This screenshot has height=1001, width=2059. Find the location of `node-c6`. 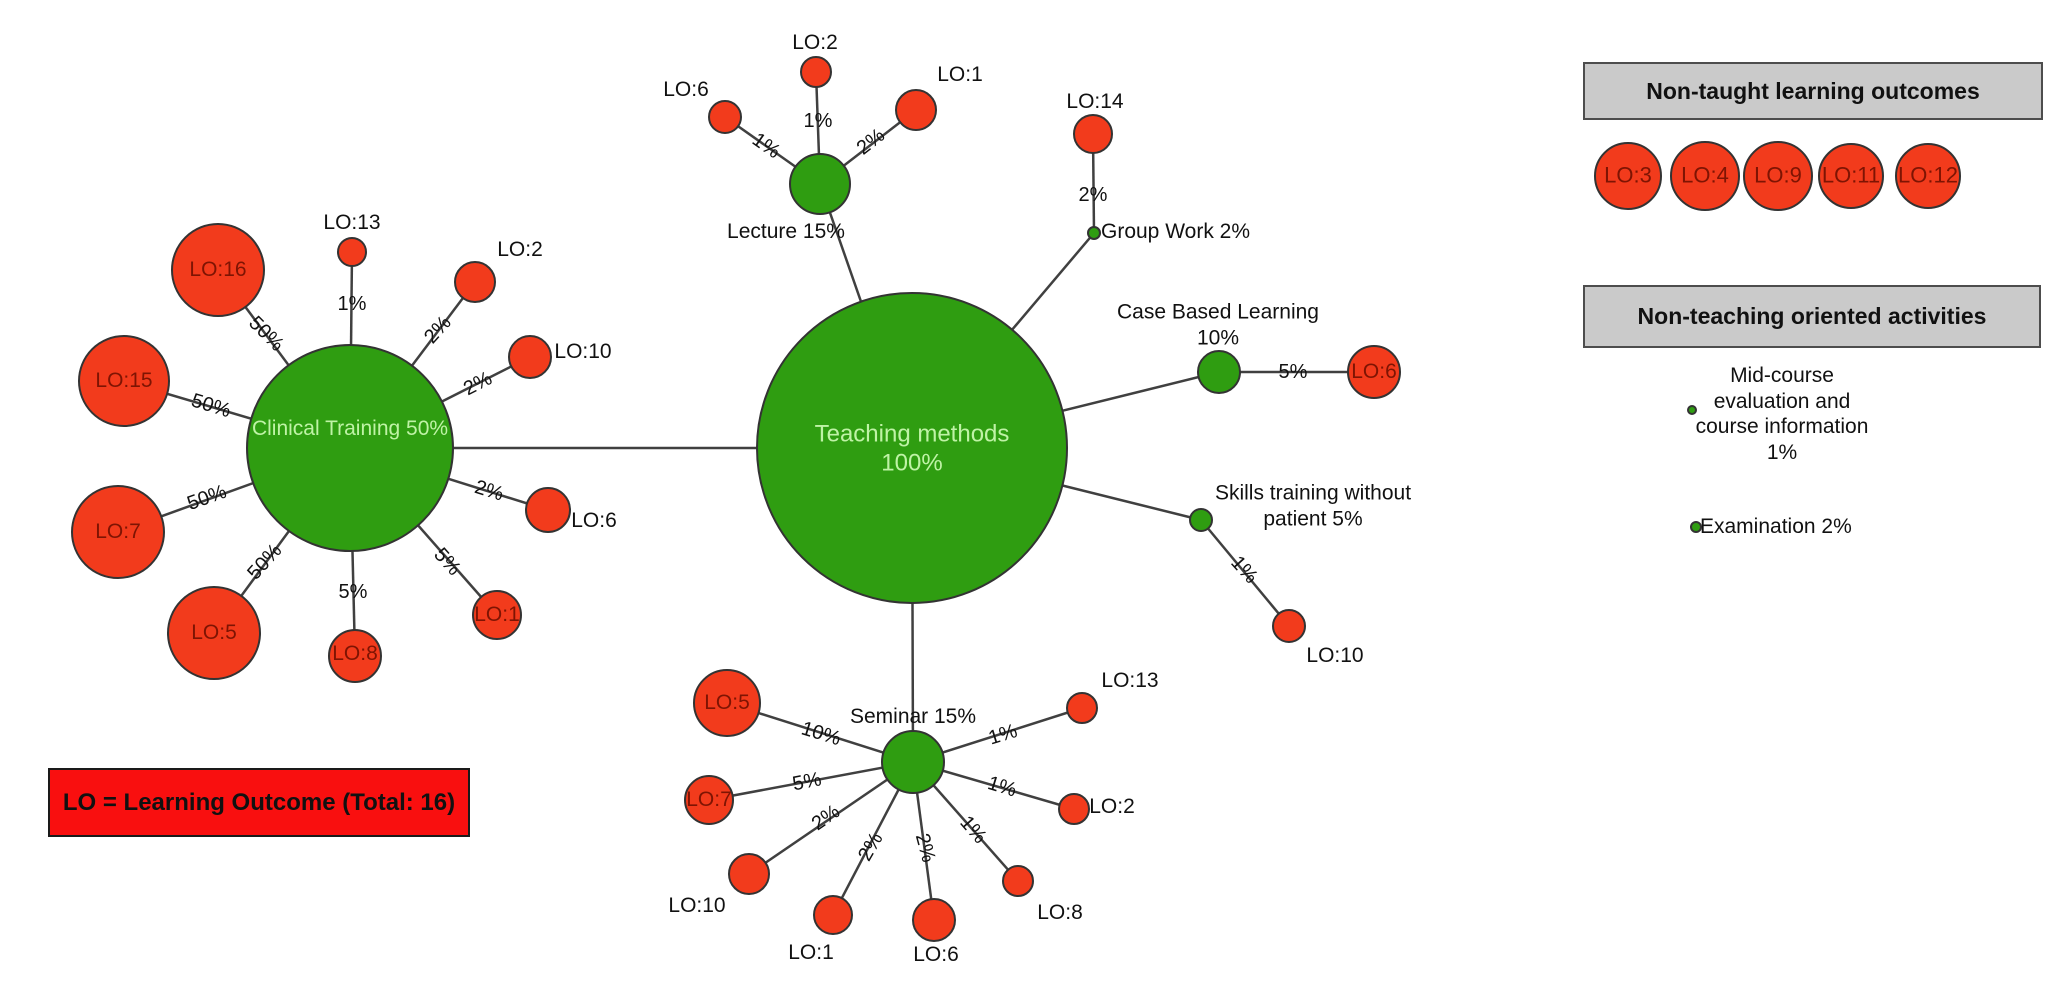

node-c6 is located at coordinates (548, 510).